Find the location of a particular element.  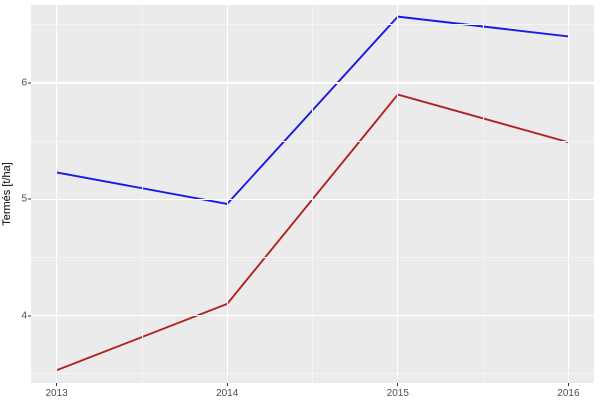

y-axis: 4 5 6 is located at coordinates (22, 200).